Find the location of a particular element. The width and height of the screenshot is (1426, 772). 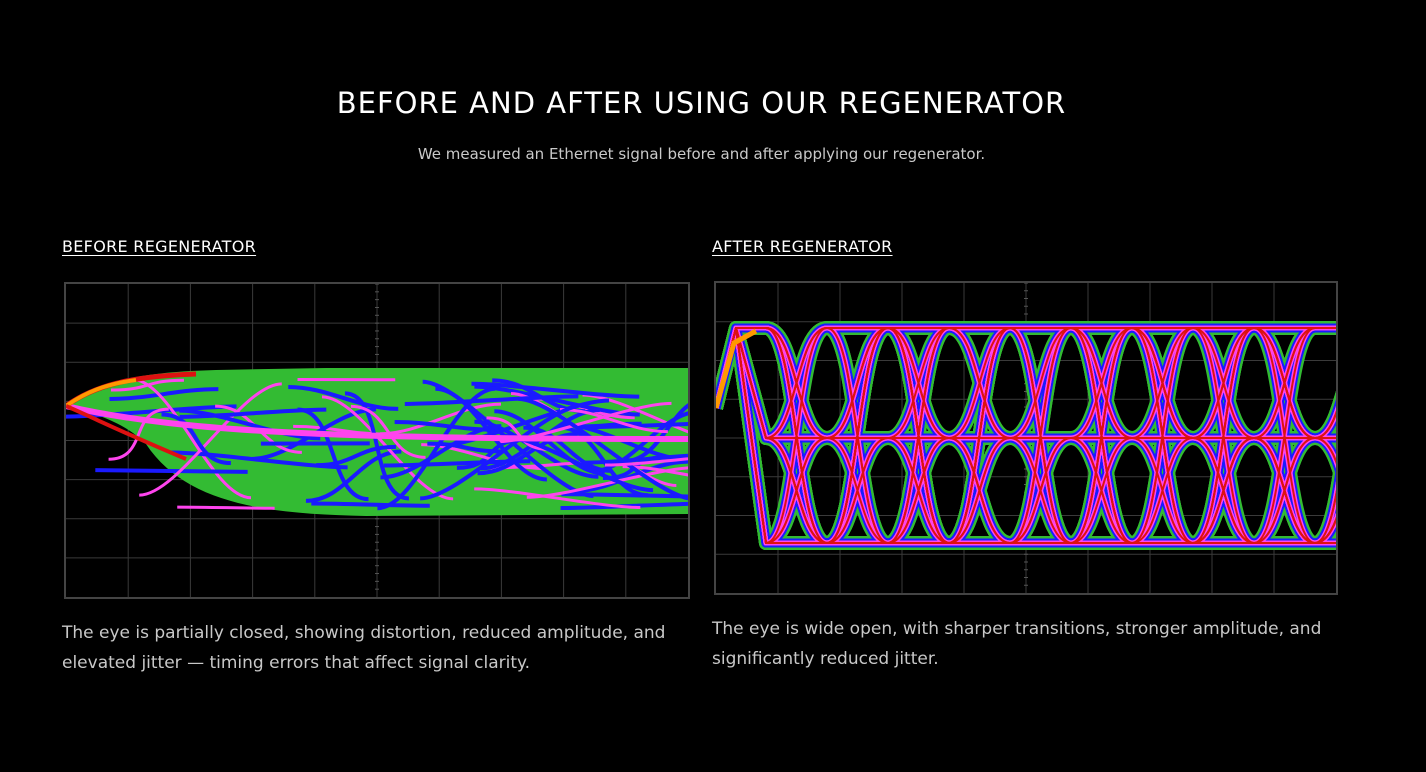

after-heading: AFTER REGENERATOR is located at coordinates (802, 246).